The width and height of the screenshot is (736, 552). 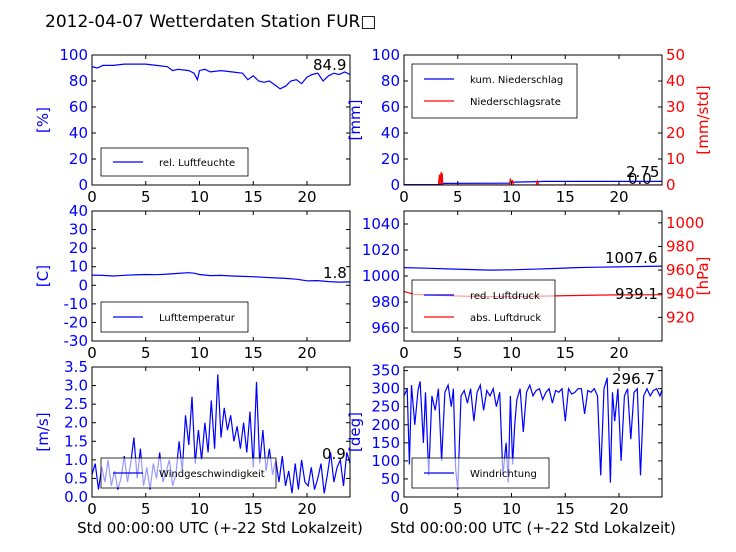 I want to click on y-tick-label: 50, so click(x=390, y=479).